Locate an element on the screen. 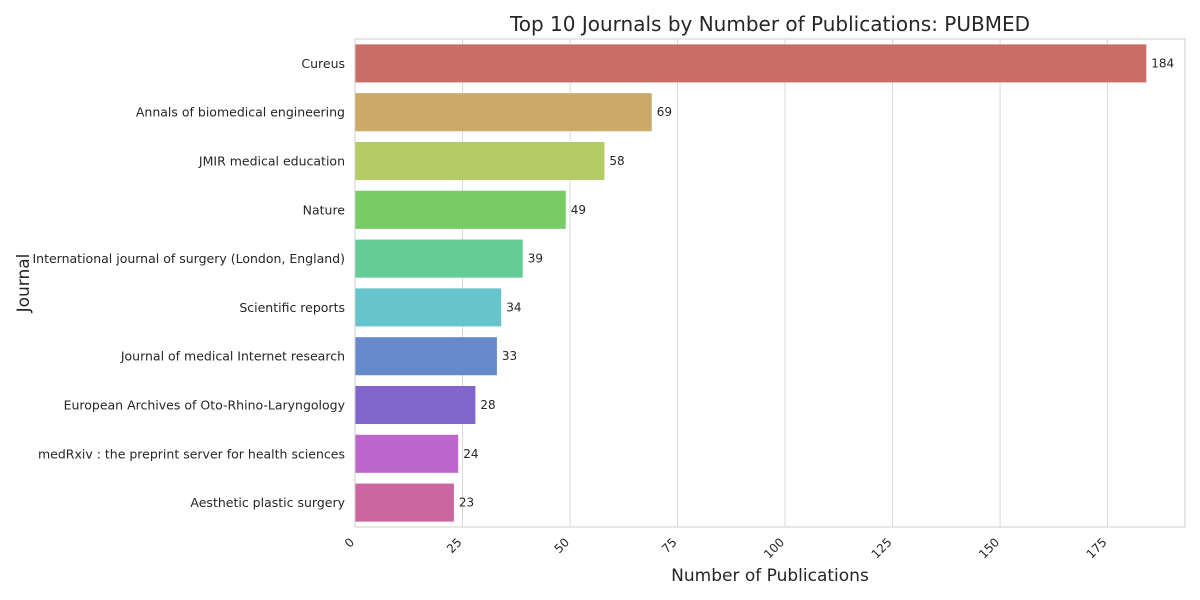  x-tick-label: 175 is located at coordinates (1097, 548).